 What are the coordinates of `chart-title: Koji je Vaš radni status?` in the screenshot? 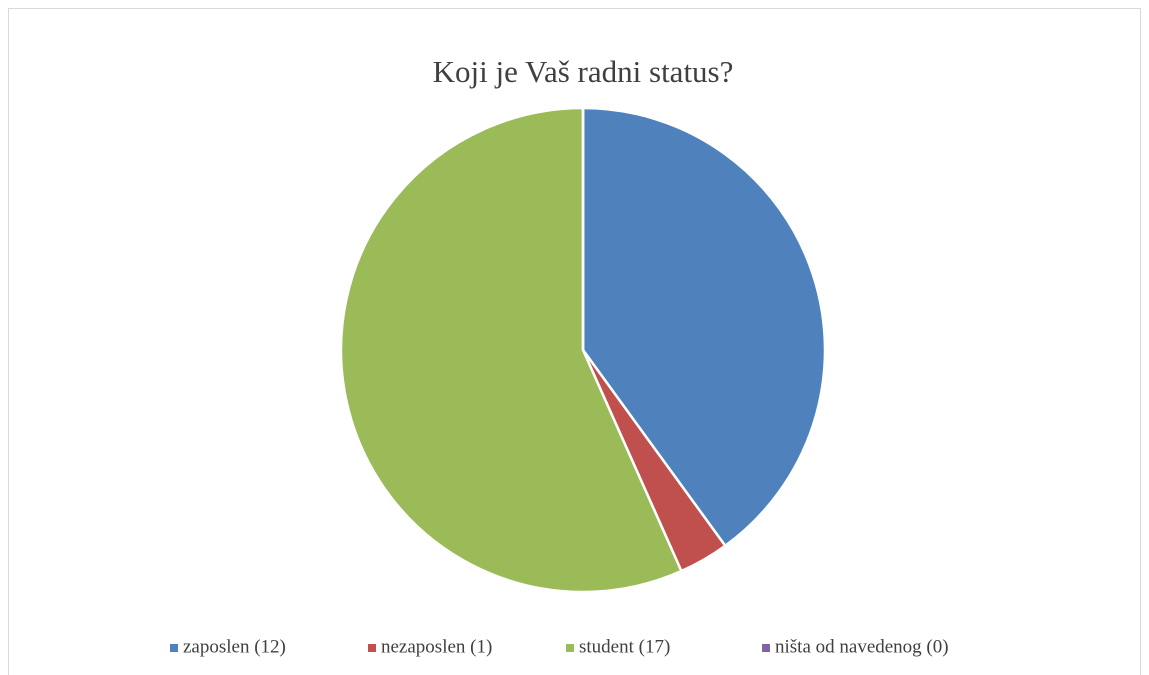 It's located at (583, 71).